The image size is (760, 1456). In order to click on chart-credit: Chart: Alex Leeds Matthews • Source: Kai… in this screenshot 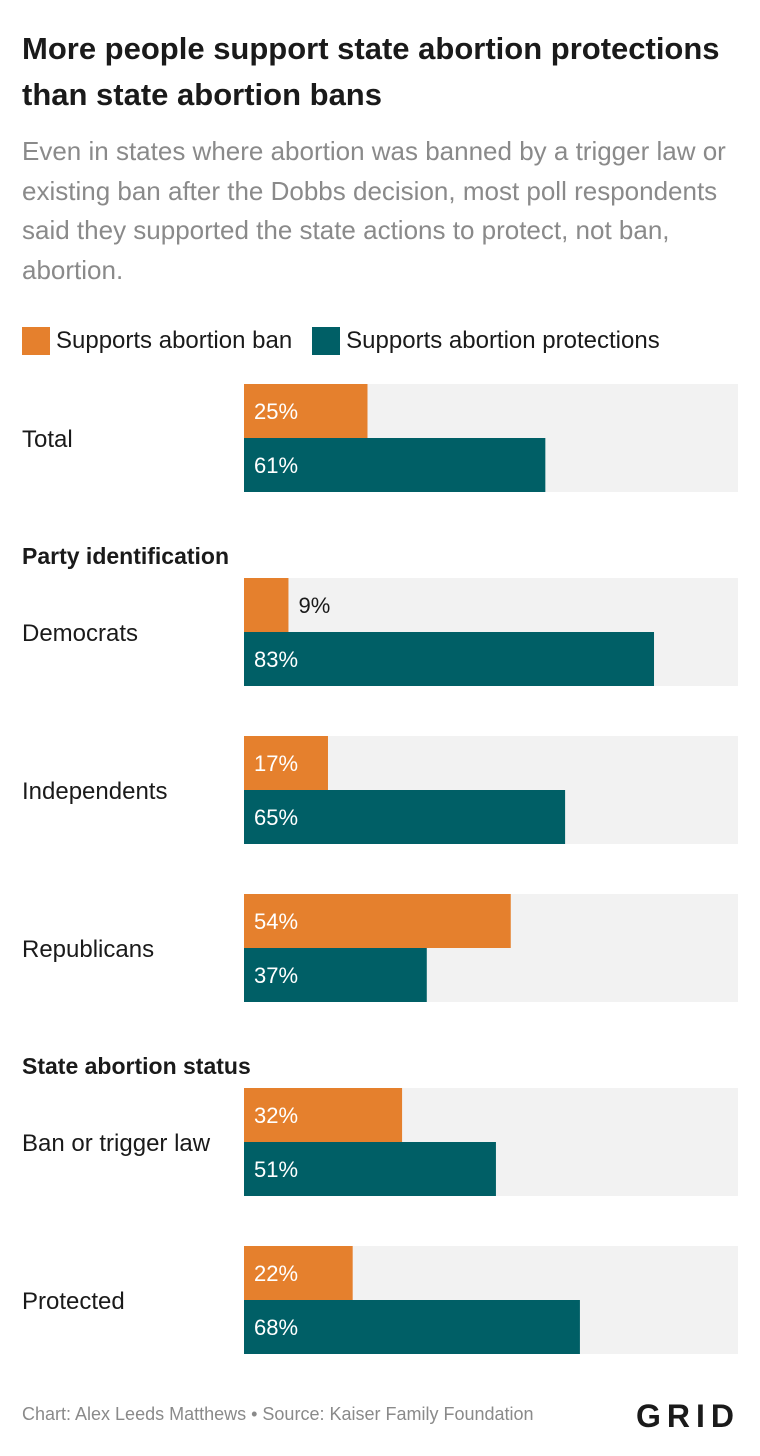, I will do `click(278, 1414)`.